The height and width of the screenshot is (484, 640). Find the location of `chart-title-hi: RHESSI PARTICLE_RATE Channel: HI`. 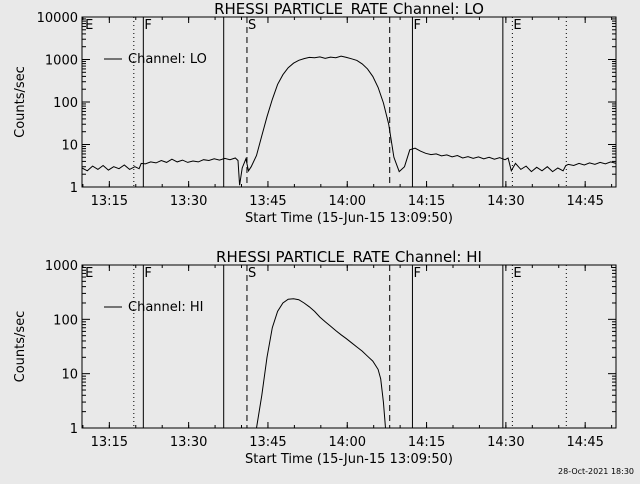

chart-title-hi: RHESSI PARTICLE_RATE Channel: HI is located at coordinates (349, 257).